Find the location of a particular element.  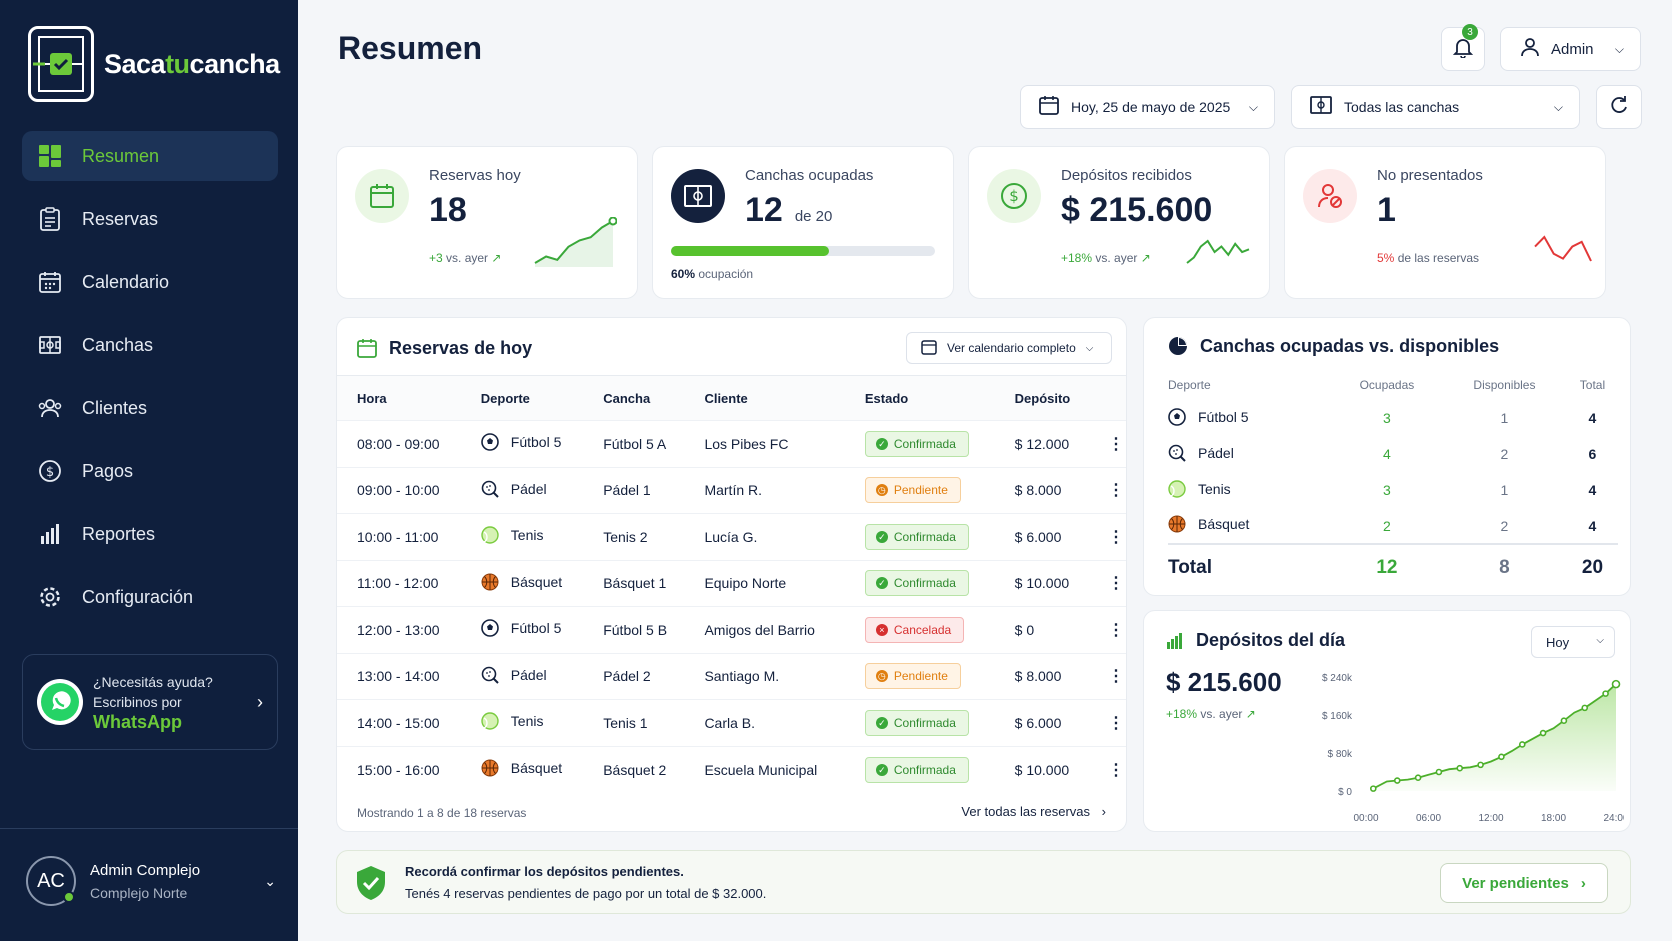

check-circle-icon: ✓ is located at coordinates (881, 769).